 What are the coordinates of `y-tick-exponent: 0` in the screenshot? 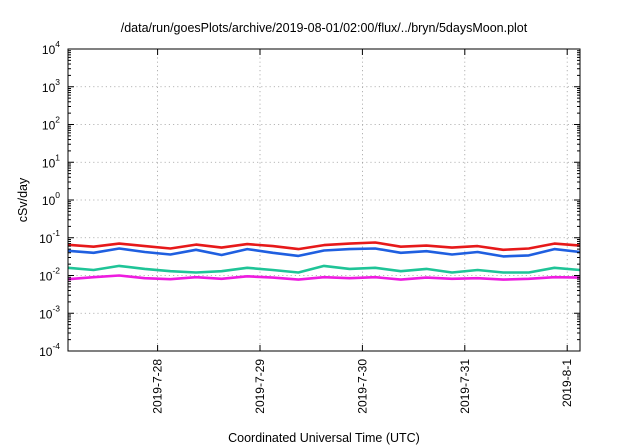 It's located at (57, 195).